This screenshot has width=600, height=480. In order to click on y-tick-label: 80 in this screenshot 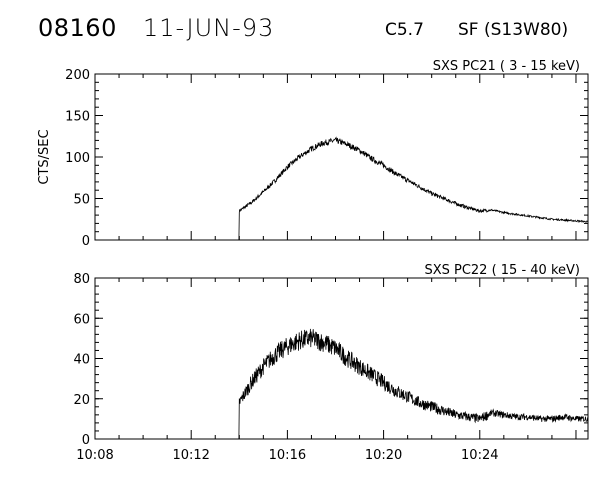, I will do `click(81, 279)`.